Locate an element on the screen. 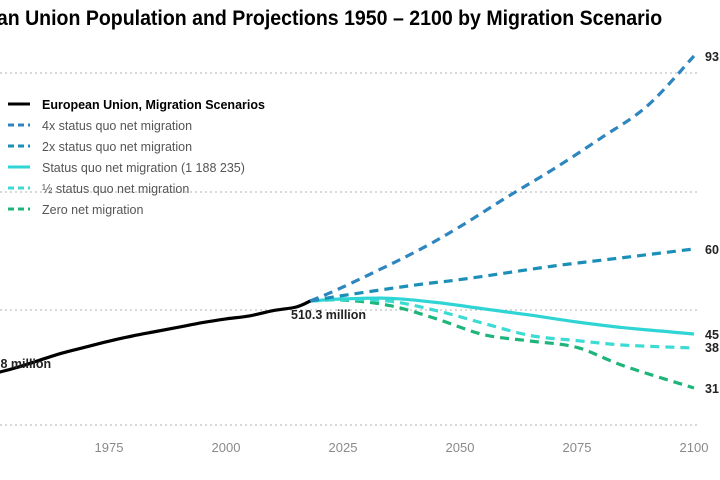  annotation-1950-million: .8 million is located at coordinates (25, 364).